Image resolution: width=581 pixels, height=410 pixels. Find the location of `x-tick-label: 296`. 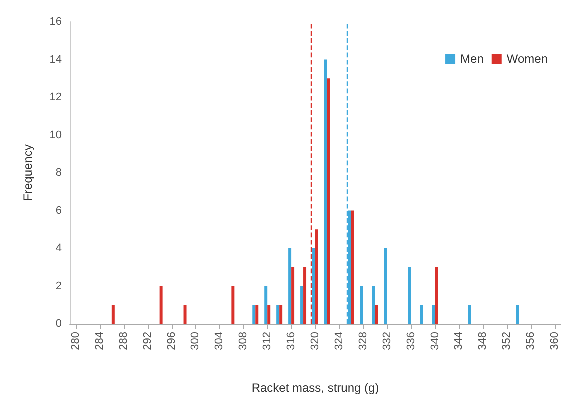

x-tick-label: 296 is located at coordinates (172, 341).